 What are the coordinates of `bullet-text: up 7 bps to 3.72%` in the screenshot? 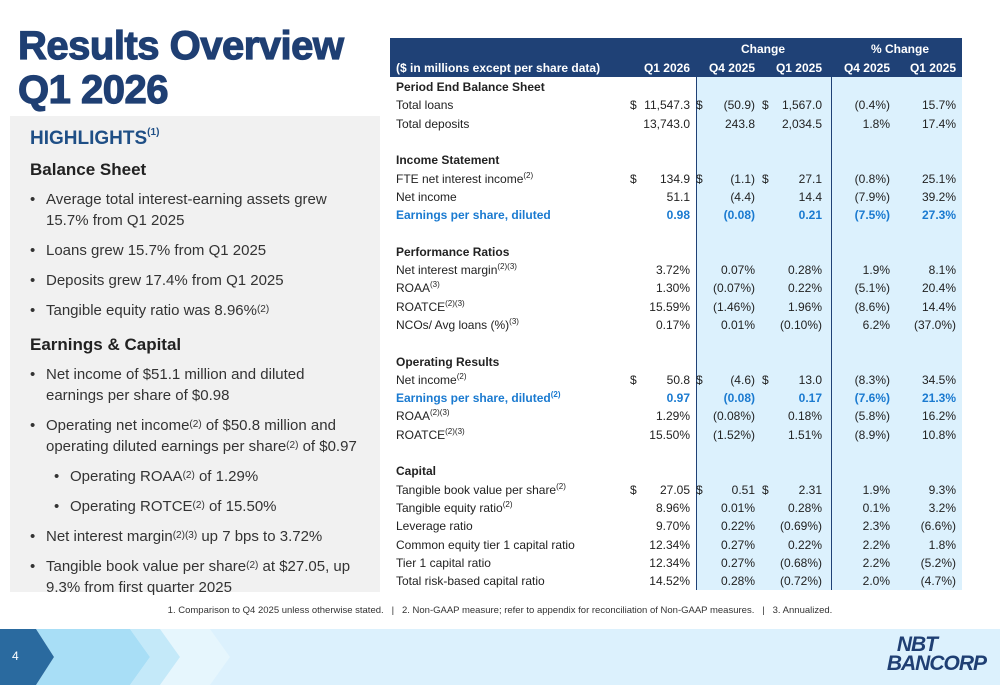 It's located at (260, 536).